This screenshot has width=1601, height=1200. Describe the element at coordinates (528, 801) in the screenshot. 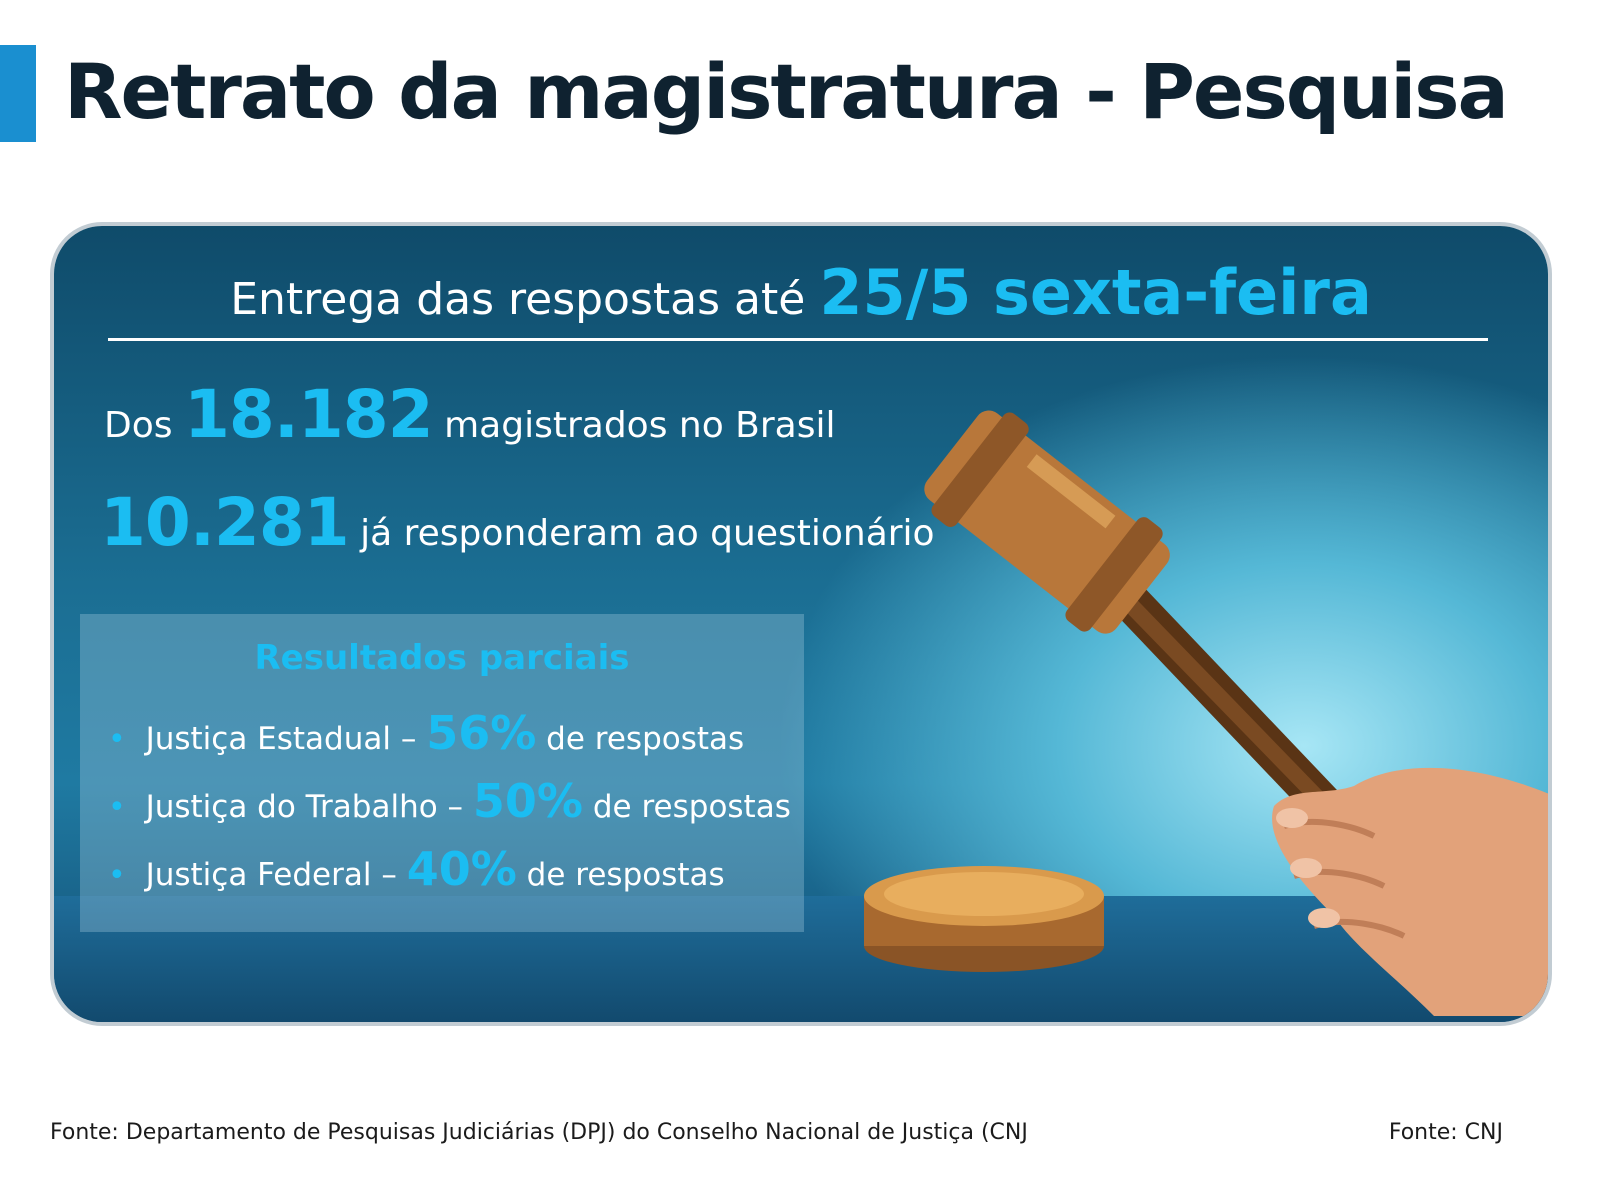

I see `result-percent: 50%` at that location.